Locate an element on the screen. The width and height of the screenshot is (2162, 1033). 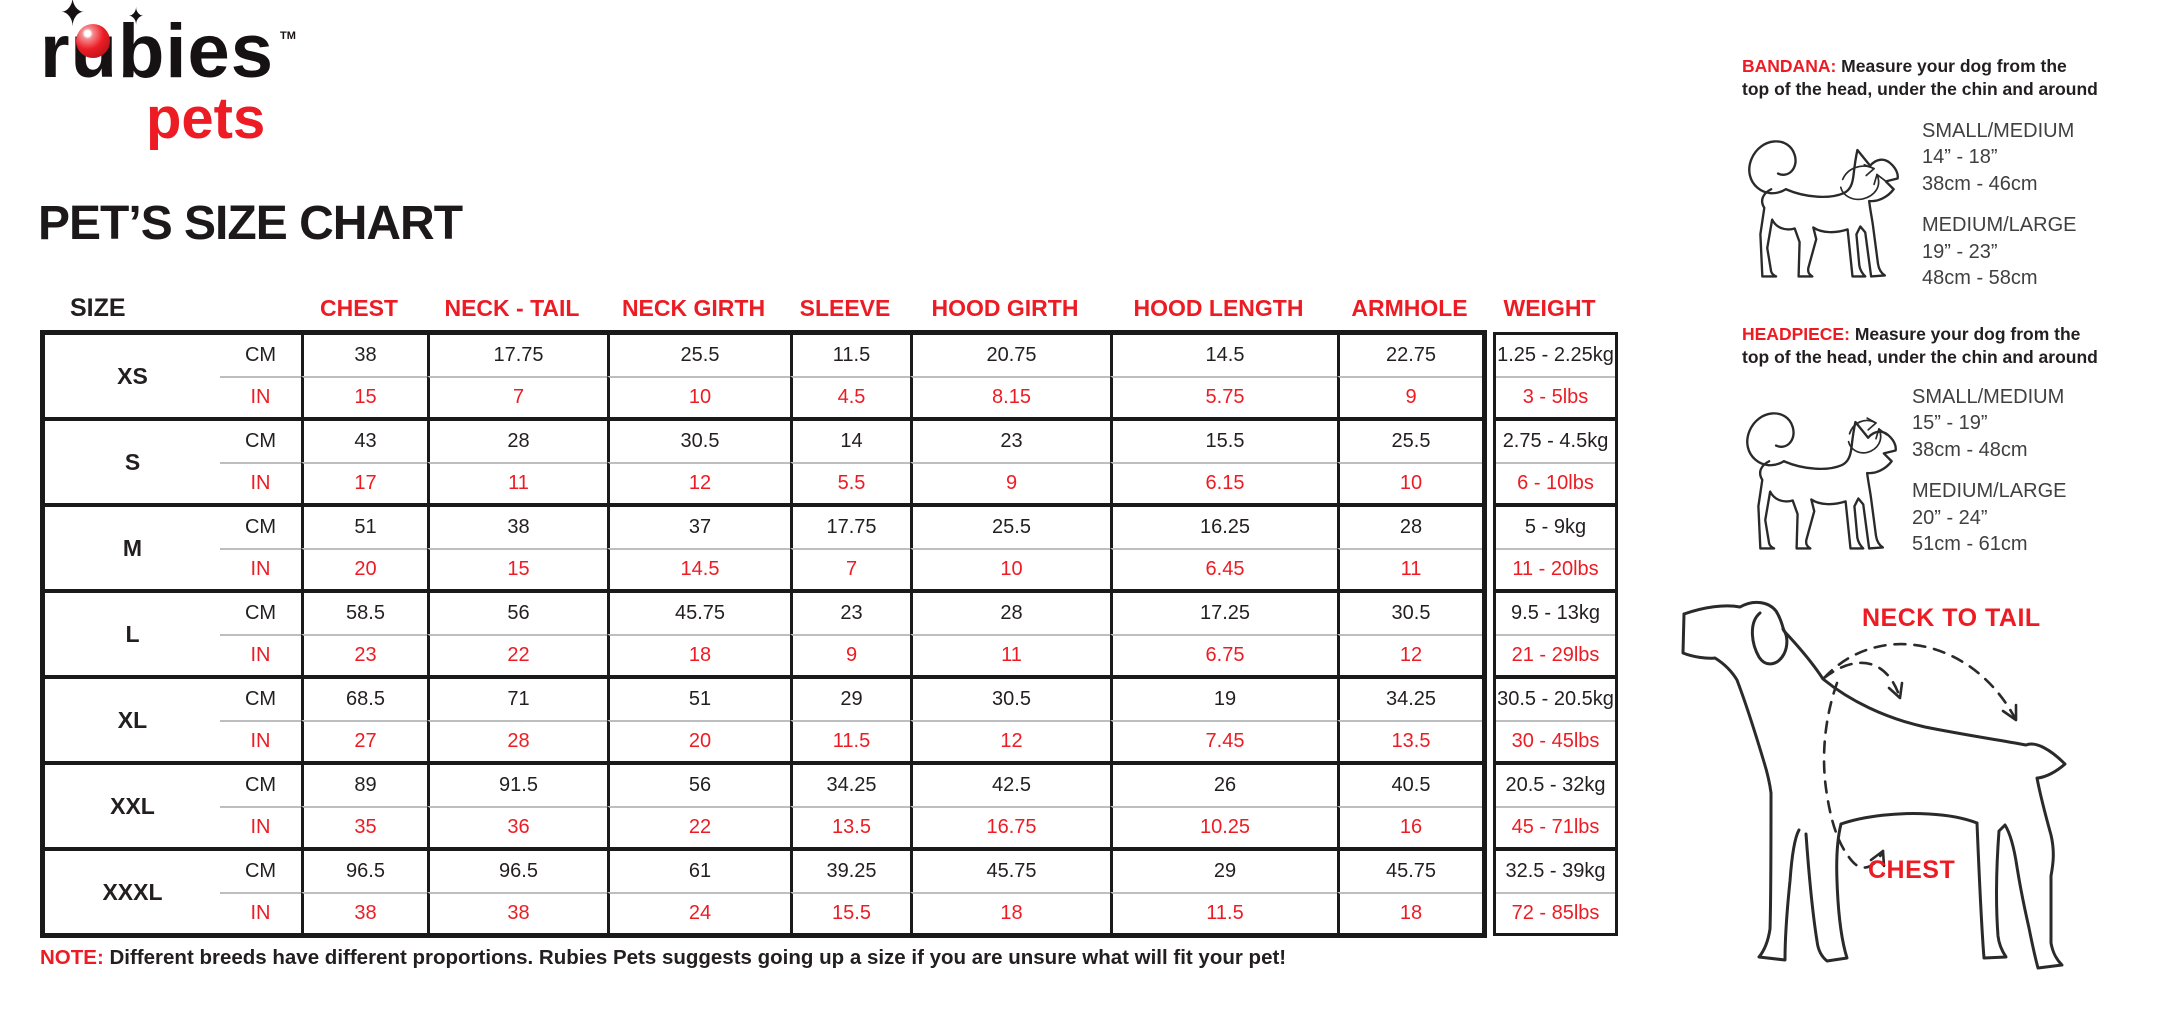
neck-to-tail-measure-arrow-icon is located at coordinates (1920, 682).